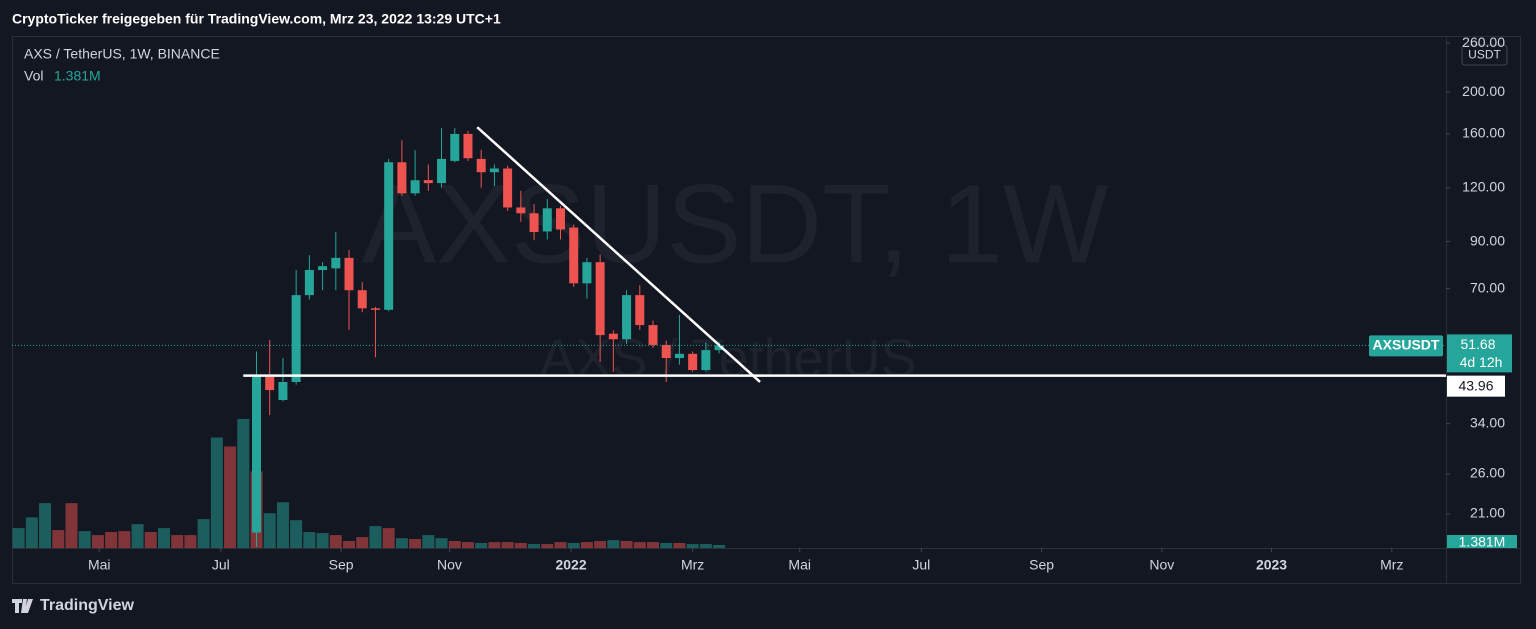  I want to click on y-tick-label: 90.00, so click(1487, 240).